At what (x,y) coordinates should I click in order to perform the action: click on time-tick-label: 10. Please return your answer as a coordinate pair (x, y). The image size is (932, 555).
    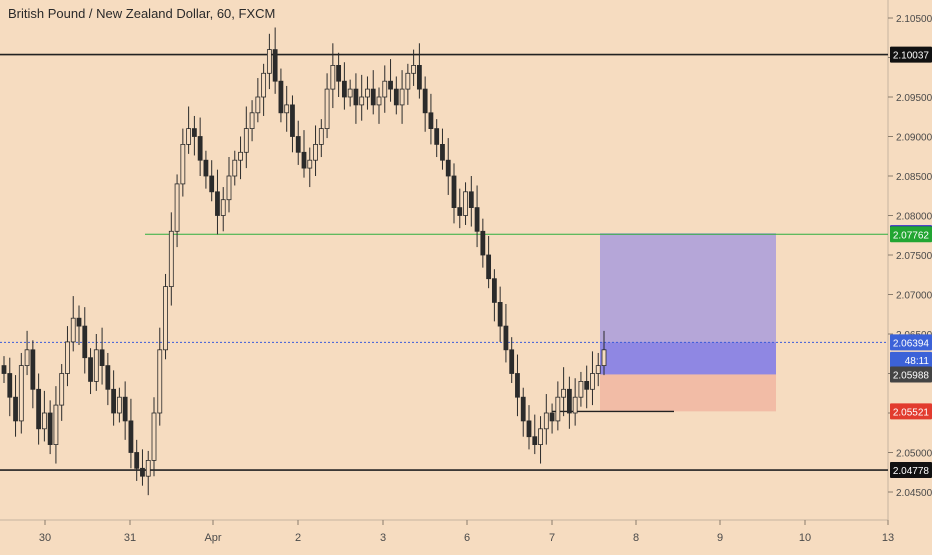
    Looking at the image, I should click on (805, 538).